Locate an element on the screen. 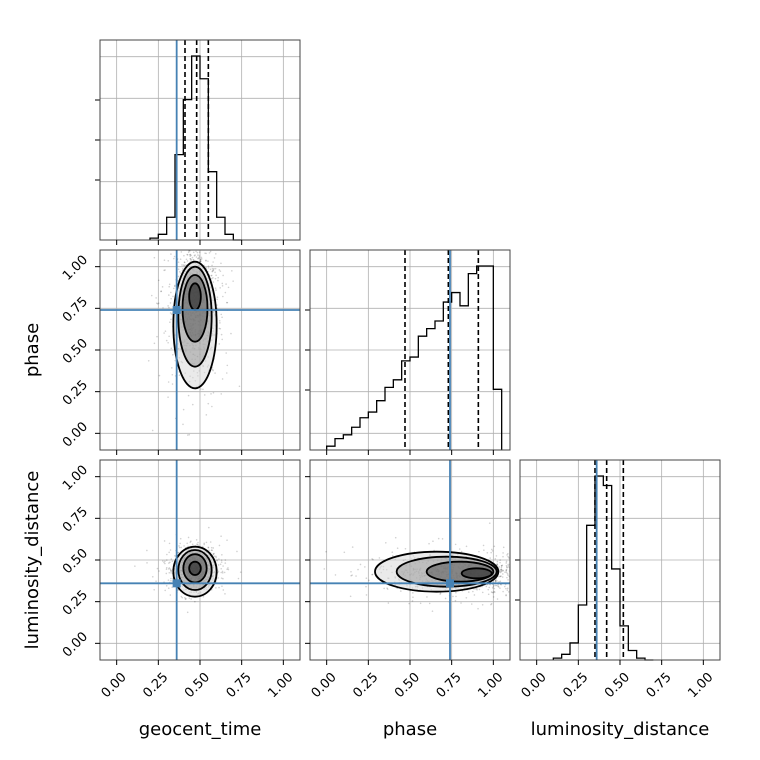 This screenshot has height=760, width=760. histogram-step-phase is located at coordinates (414, 357).